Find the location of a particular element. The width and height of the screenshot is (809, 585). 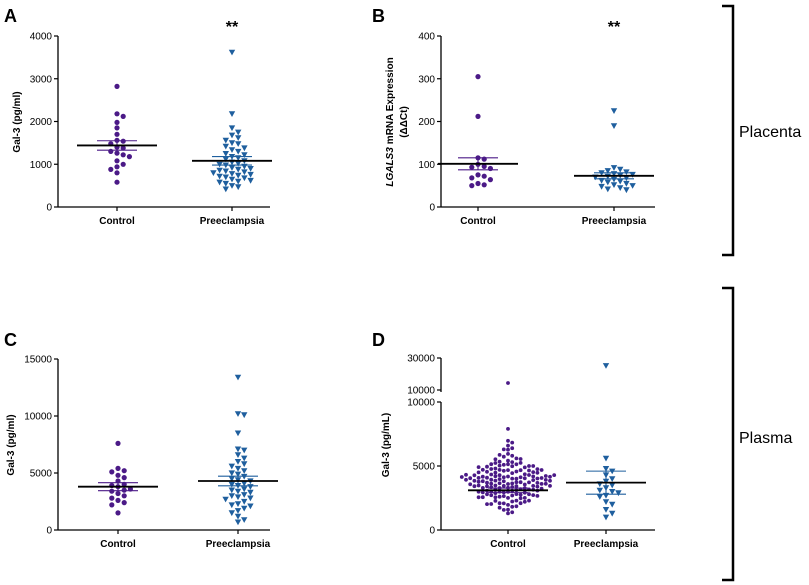

y-tick-label-3-up-0: 10000 is located at coordinates (421, 391).